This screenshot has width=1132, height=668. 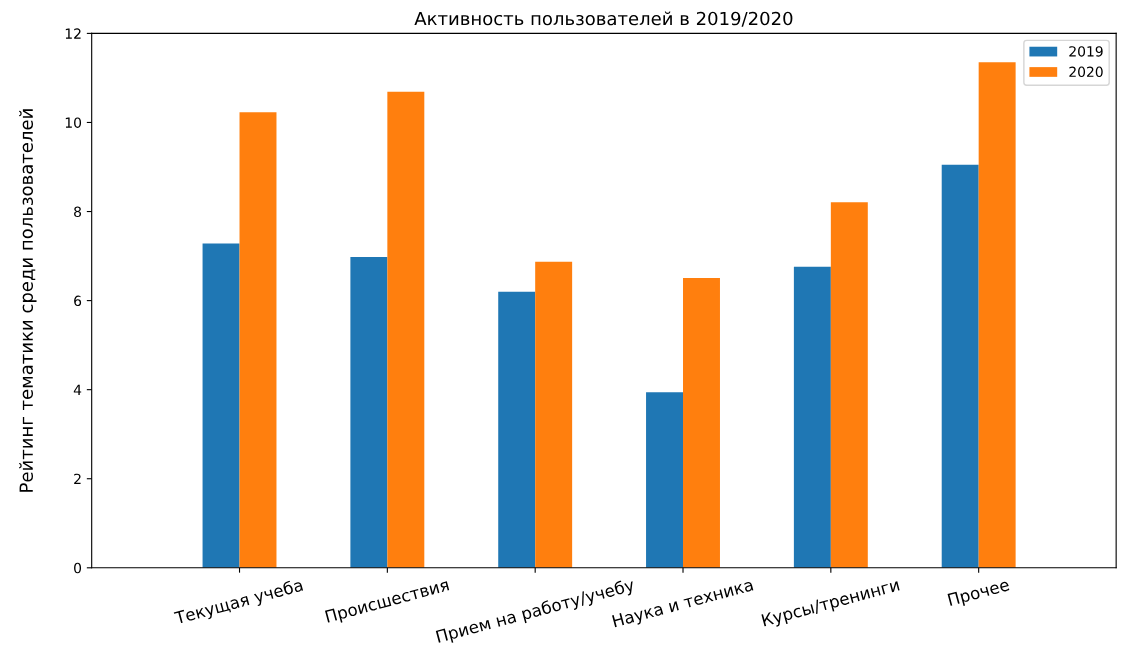 What do you see at coordinates (1086, 72) in the screenshot?
I see `legend-label: 2020` at bounding box center [1086, 72].